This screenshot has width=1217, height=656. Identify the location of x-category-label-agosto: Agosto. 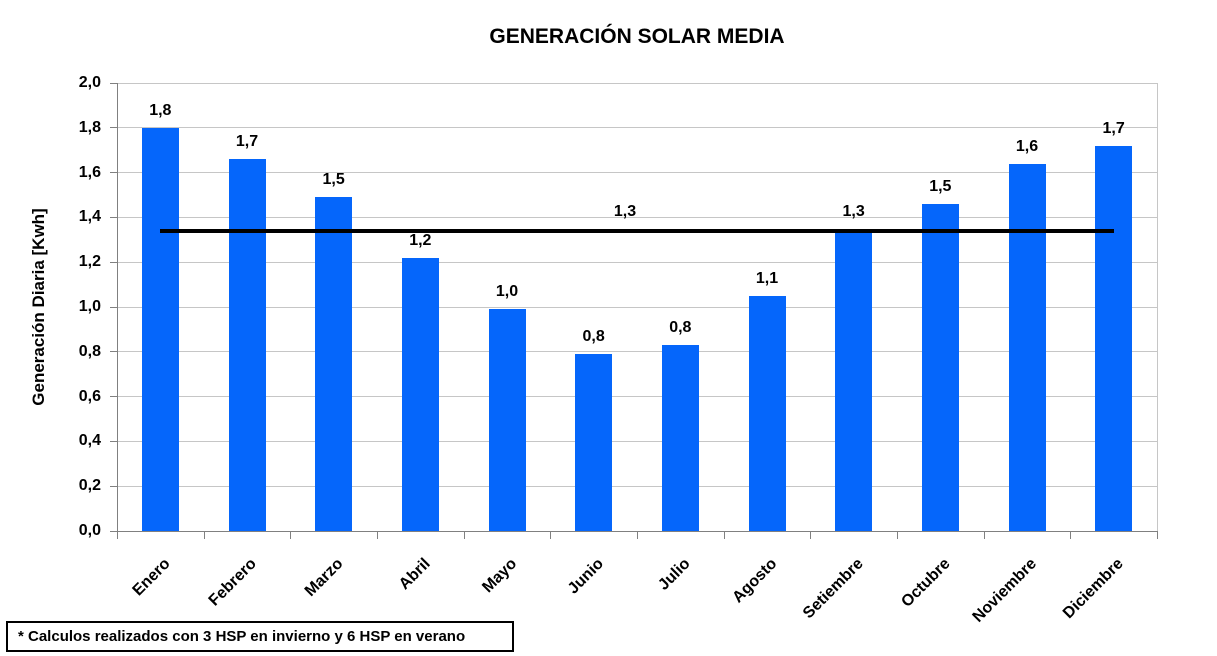
(755, 581).